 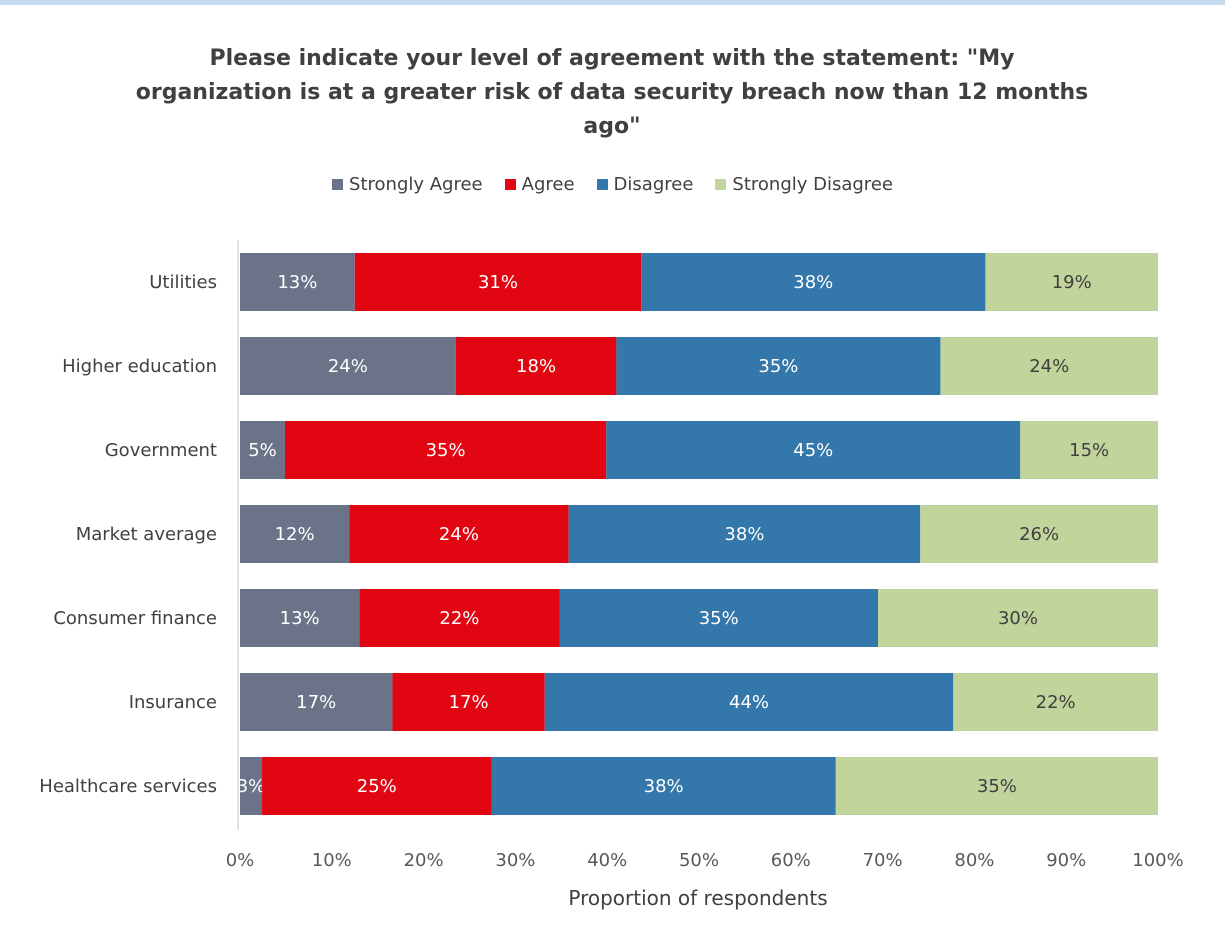 I want to click on legend-item-strongly-disagree: Strongly Disagree, so click(x=804, y=184).